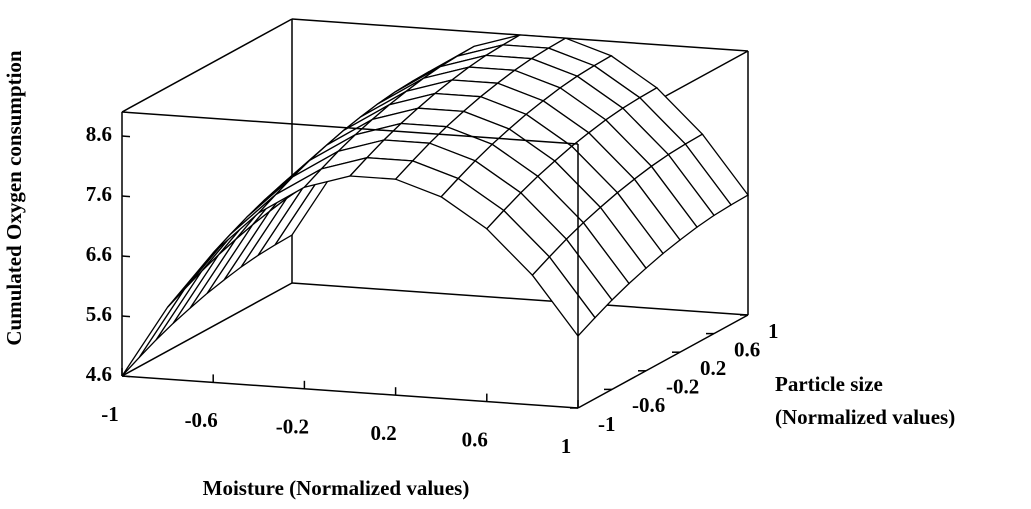 This screenshot has height=509, width=1031. Describe the element at coordinates (99, 254) in the screenshot. I see `z-tick-label: 6.6` at that location.